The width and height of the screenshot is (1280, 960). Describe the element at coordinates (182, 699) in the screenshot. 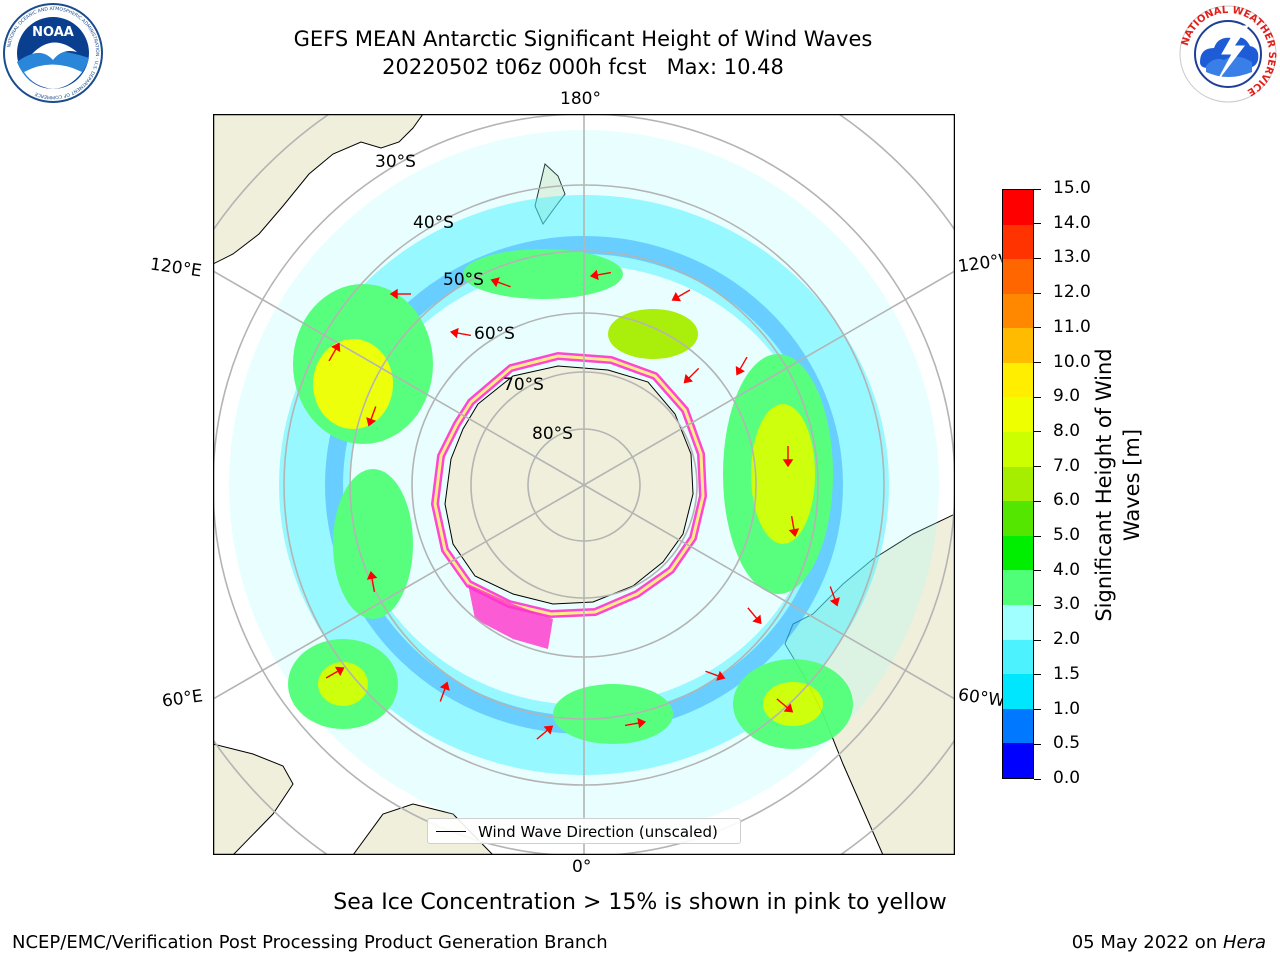

I see `lon-label-60e: 60°E` at that location.